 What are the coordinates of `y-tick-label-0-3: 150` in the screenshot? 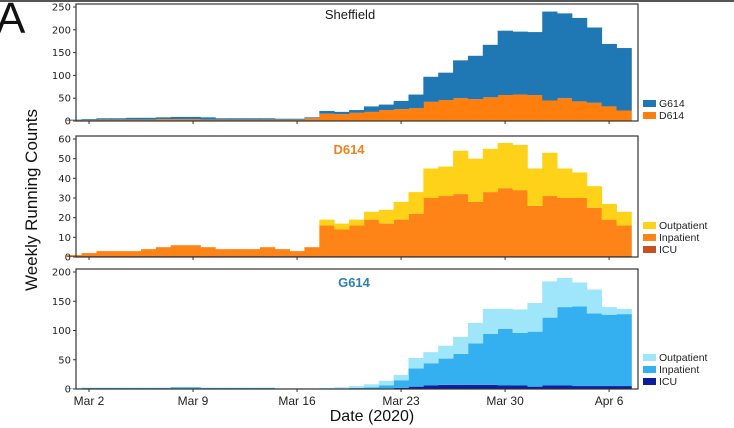 It's located at (61, 53).